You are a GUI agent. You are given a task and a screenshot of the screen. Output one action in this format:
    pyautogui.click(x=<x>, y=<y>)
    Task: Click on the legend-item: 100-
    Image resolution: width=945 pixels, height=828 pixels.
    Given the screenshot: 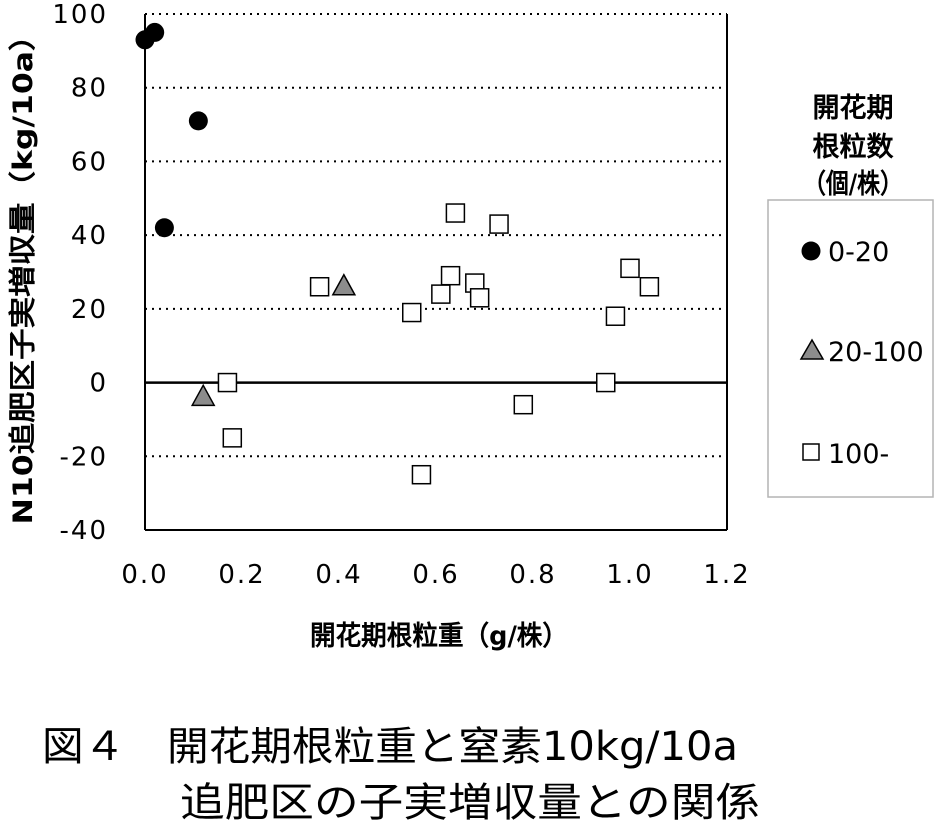 What is the action you would take?
    pyautogui.click(x=845, y=454)
    